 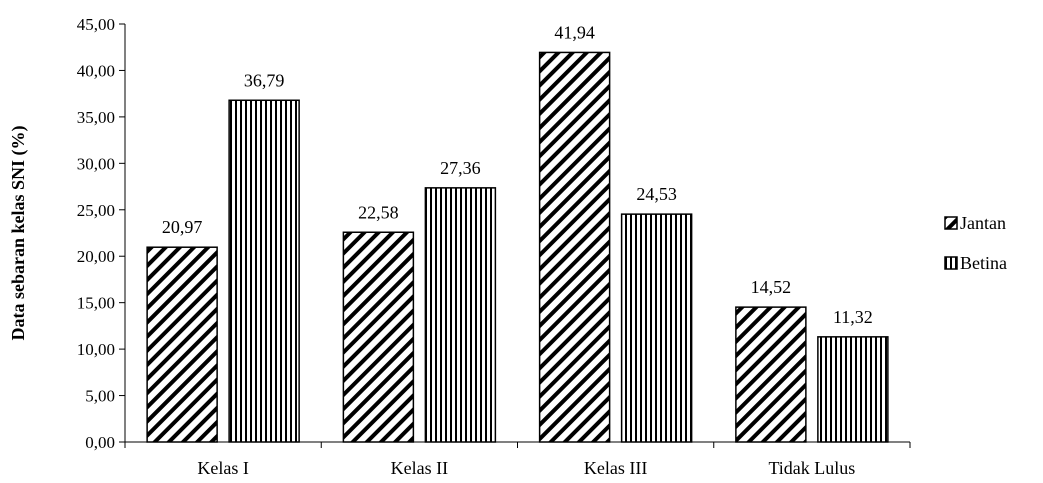 I want to click on y-tick-label: 30,00, so click(x=96, y=163).